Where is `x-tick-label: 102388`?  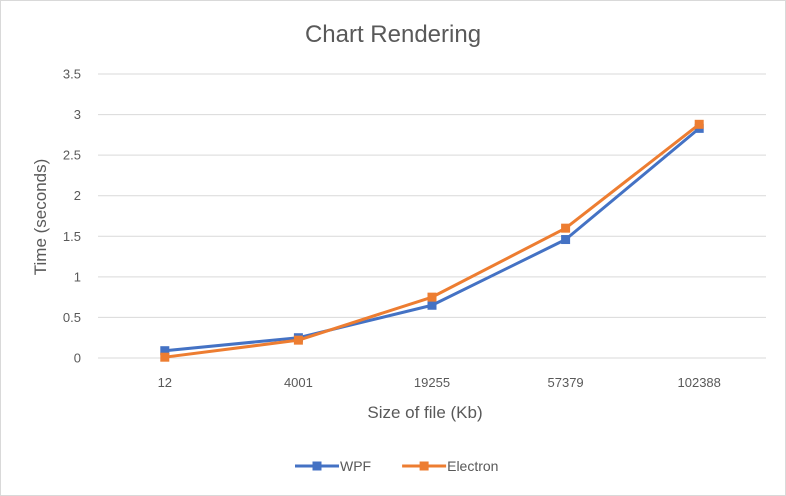 x-tick-label: 102388 is located at coordinates (699, 382).